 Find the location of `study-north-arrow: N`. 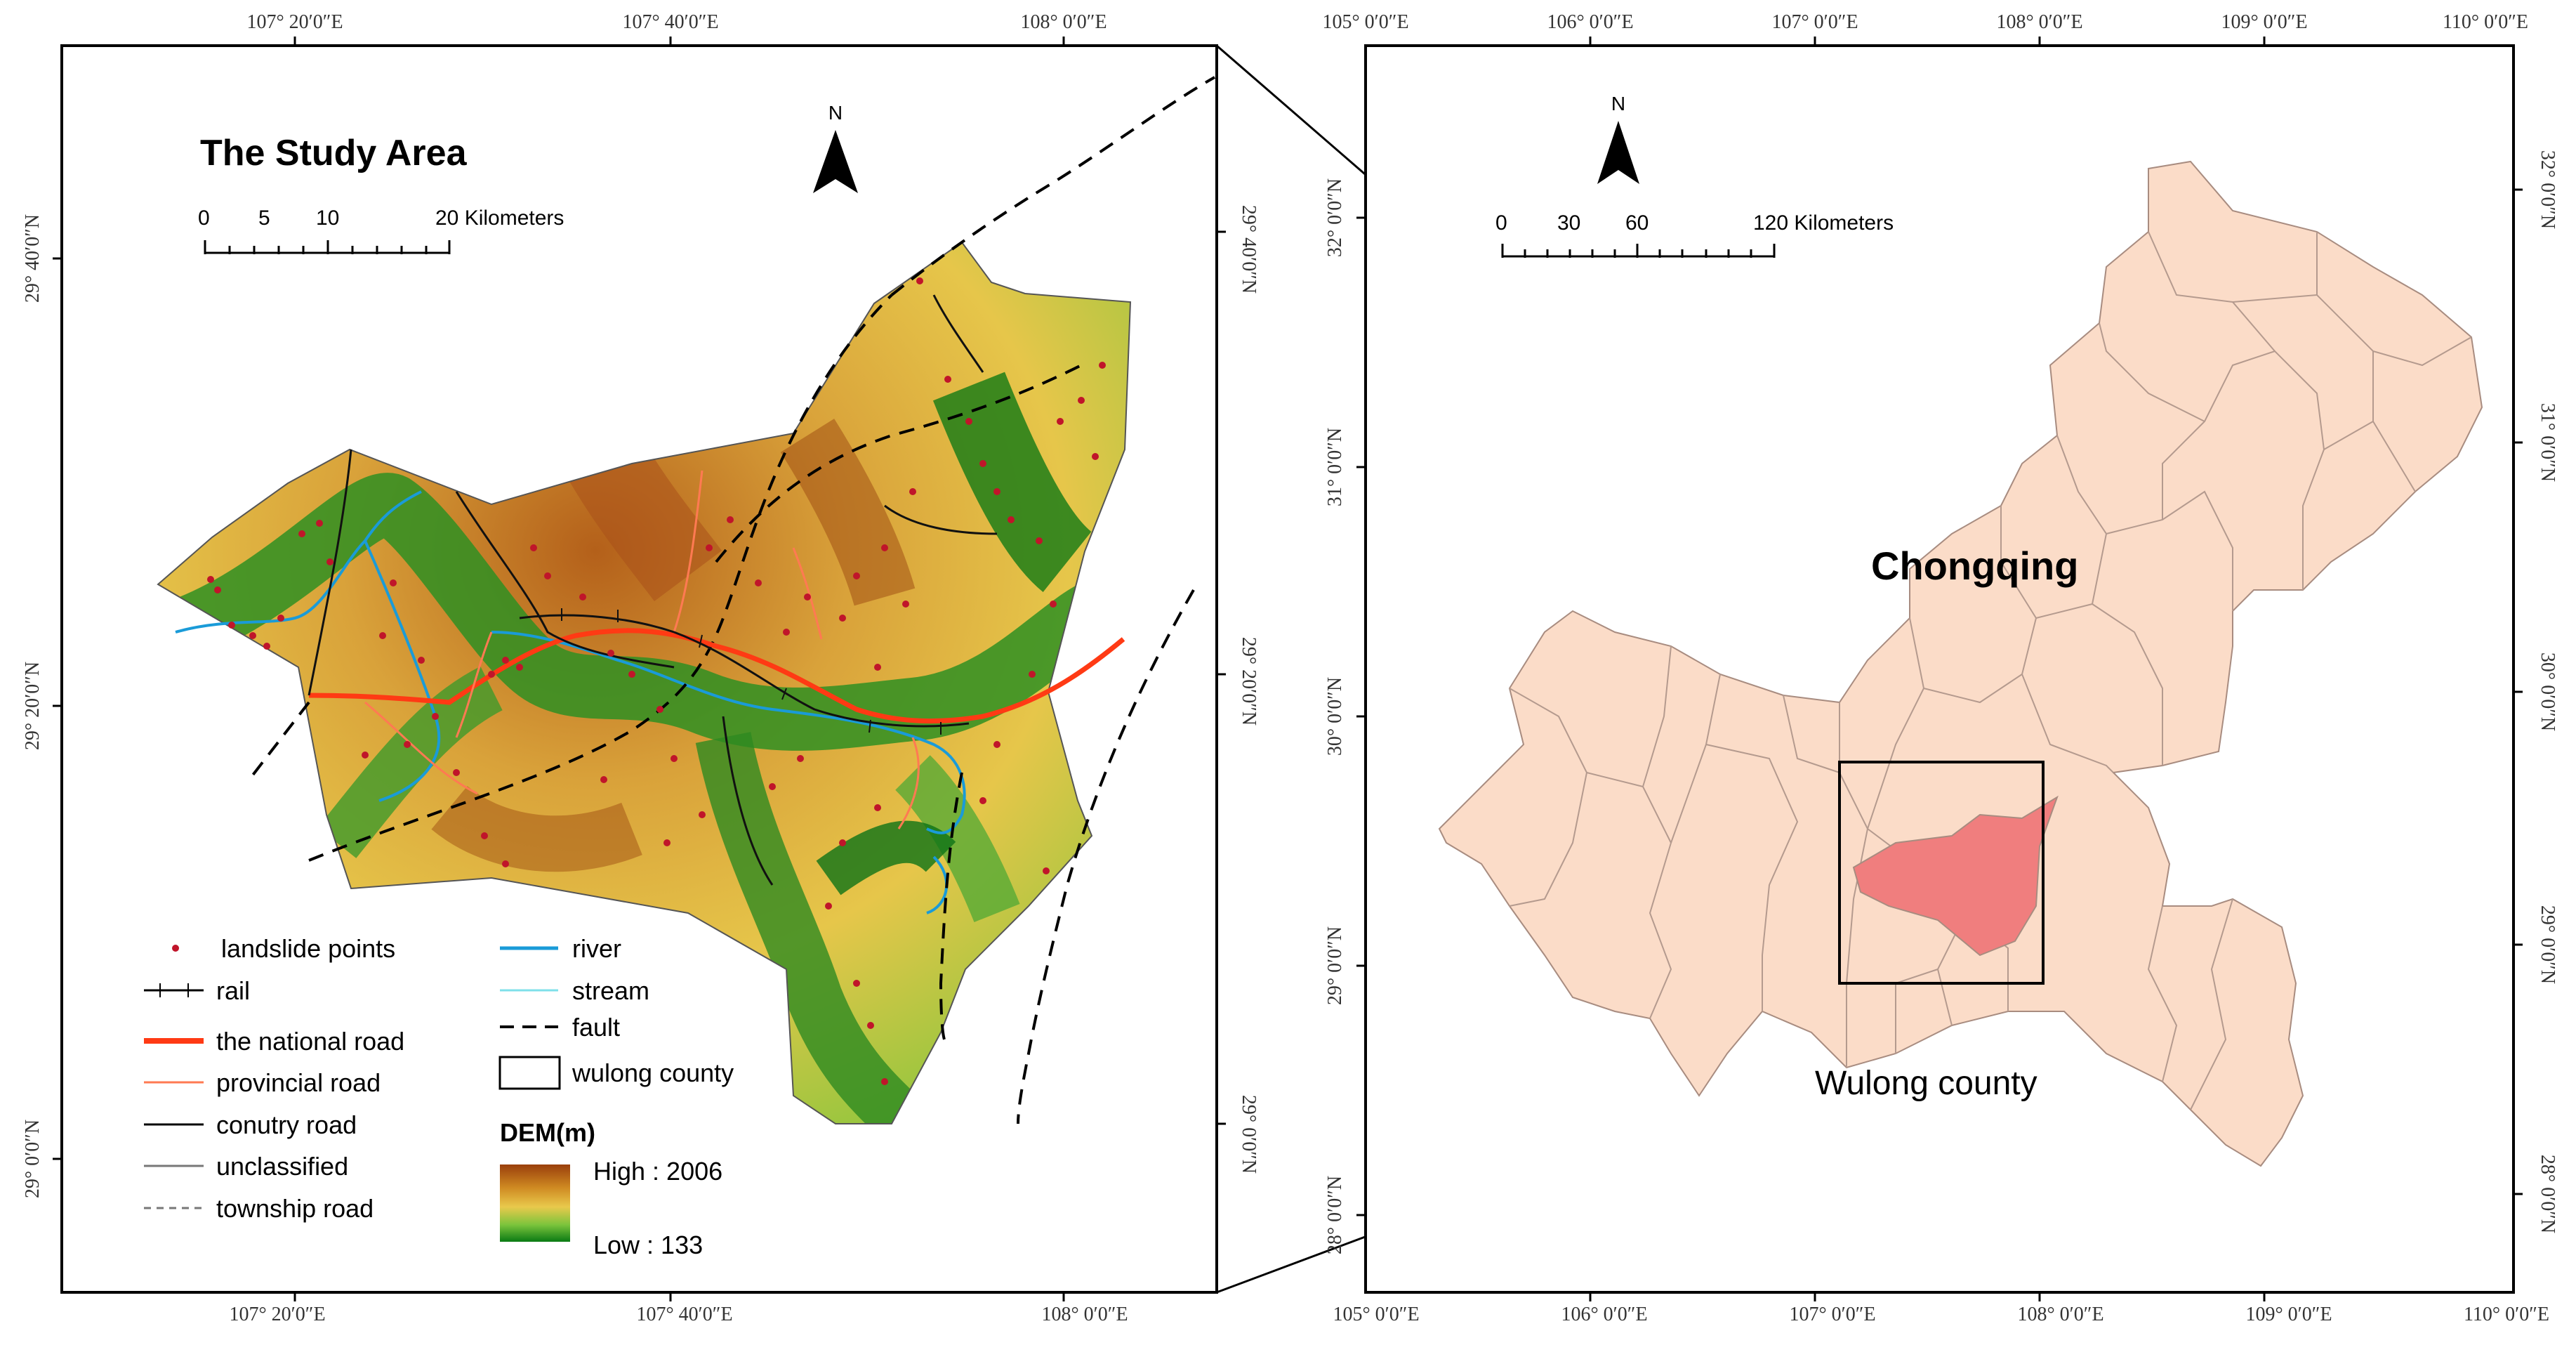

study-north-arrow: N is located at coordinates (835, 147).